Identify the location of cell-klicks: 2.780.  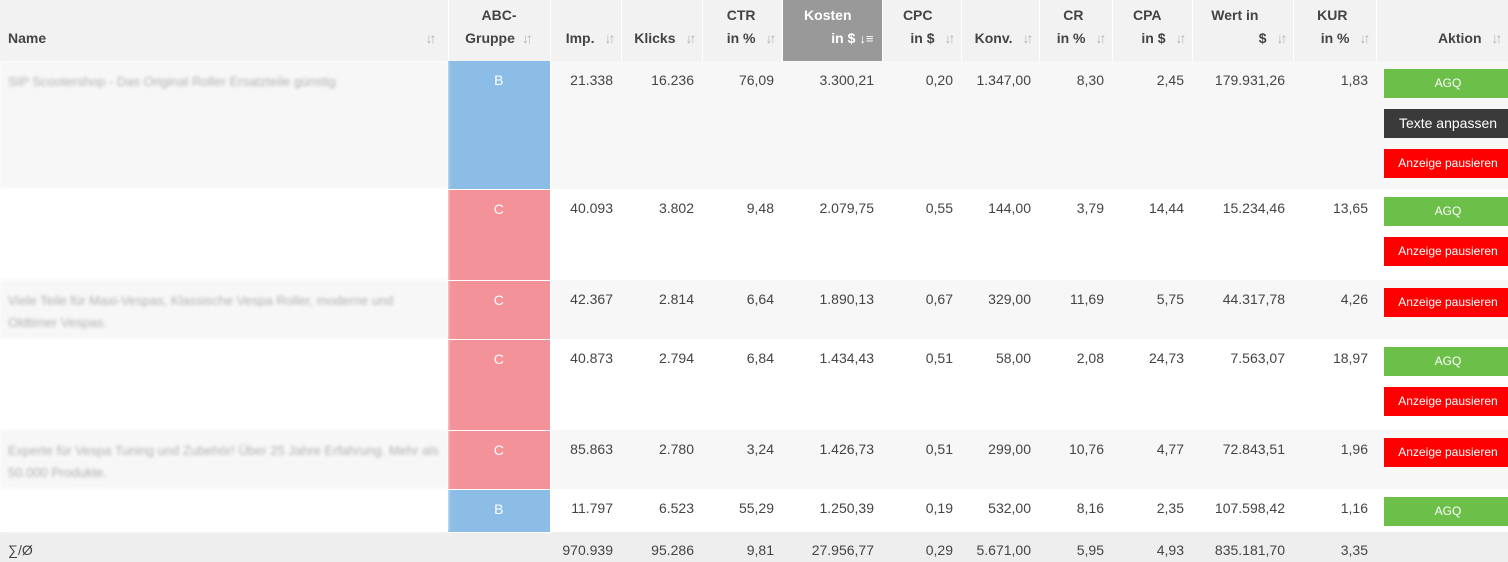
(661, 459).